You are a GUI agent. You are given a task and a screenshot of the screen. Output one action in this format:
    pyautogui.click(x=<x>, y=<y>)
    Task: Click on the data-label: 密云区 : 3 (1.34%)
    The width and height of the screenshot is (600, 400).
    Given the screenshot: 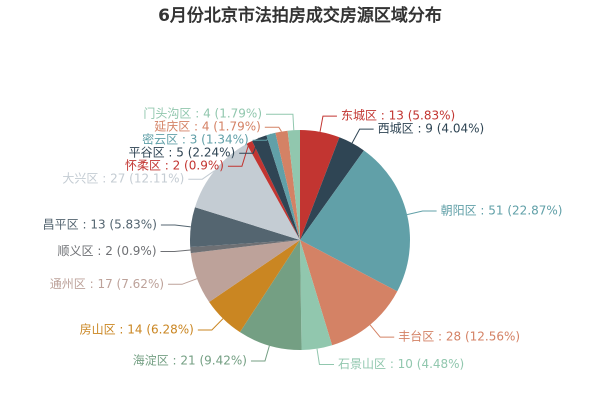 What is the action you would take?
    pyautogui.click(x=195, y=139)
    